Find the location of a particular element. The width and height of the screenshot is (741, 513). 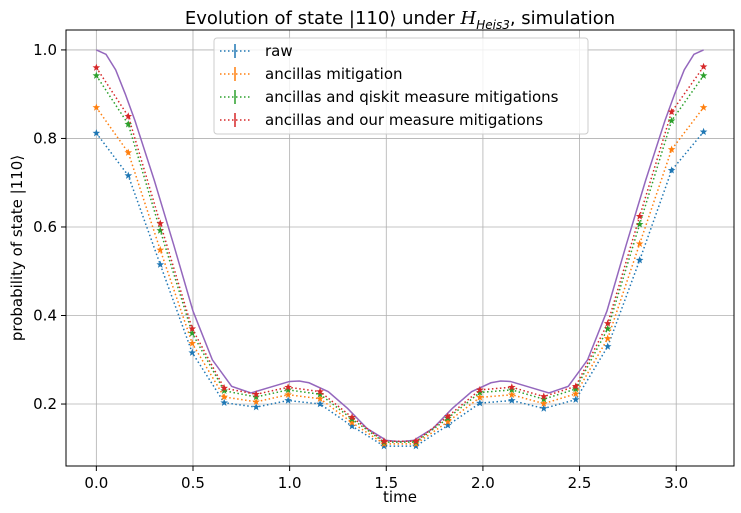

y-tick-label: 0.2 is located at coordinates (45, 404).